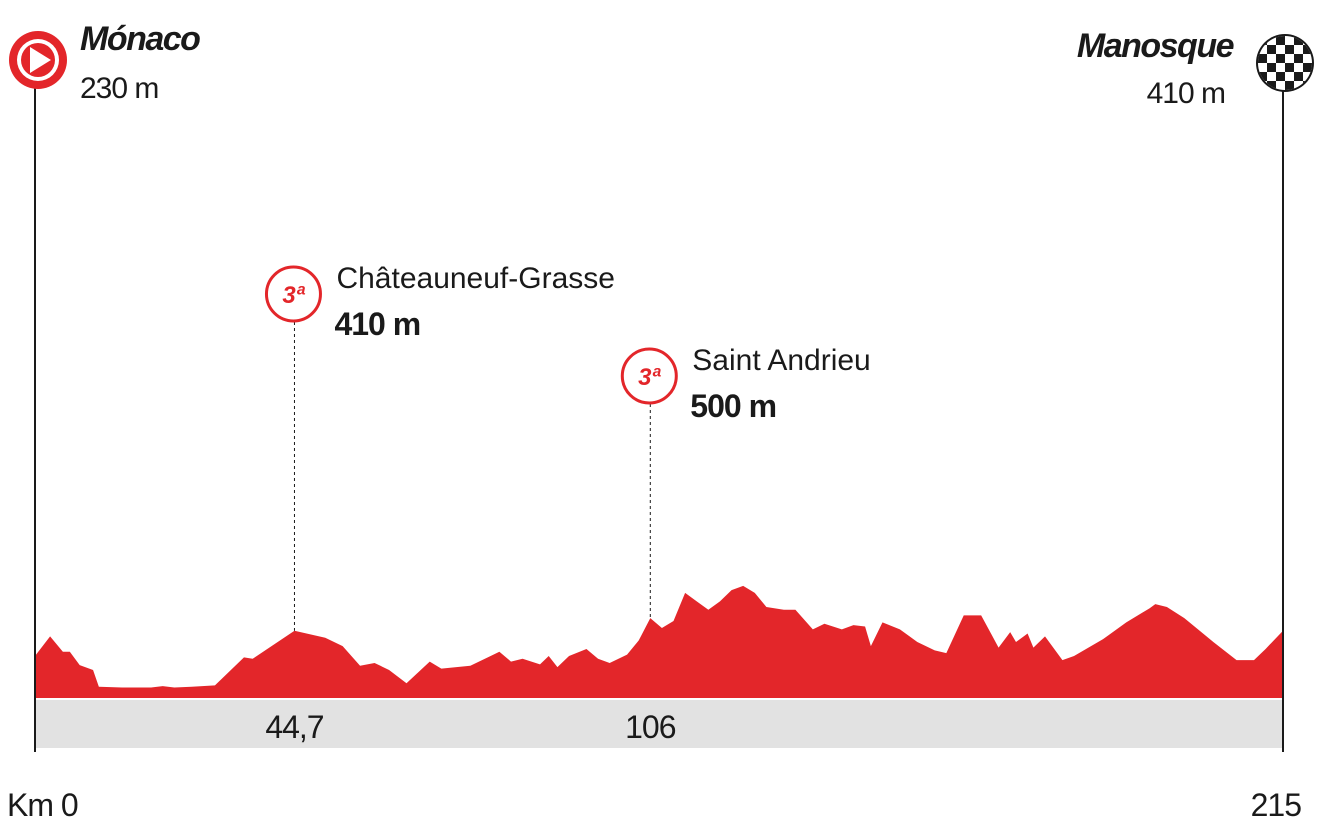  I want to click on finish-name: Manosque, so click(1155, 46).